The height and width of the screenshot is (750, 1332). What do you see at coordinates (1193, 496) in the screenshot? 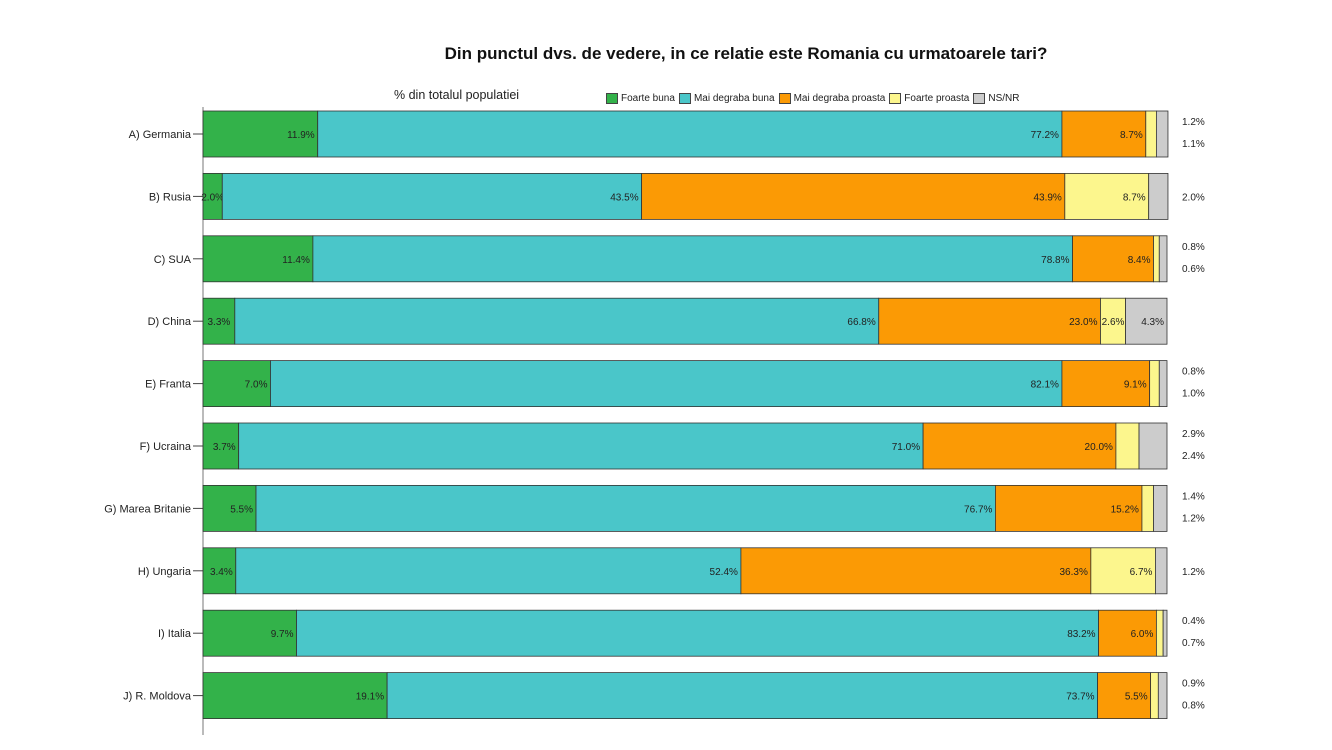
I see `side-label: 1.4%` at bounding box center [1193, 496].